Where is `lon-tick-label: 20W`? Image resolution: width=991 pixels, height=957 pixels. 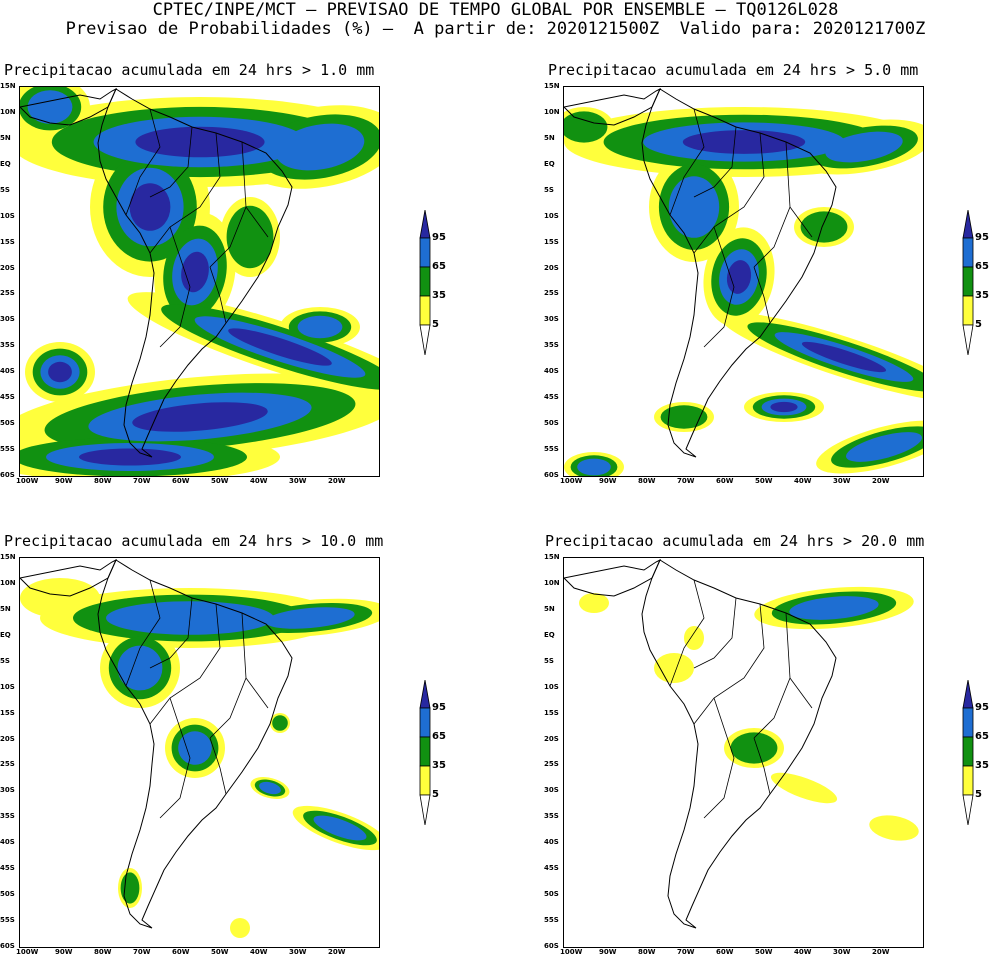 lon-tick-label: 20W is located at coordinates (881, 952).